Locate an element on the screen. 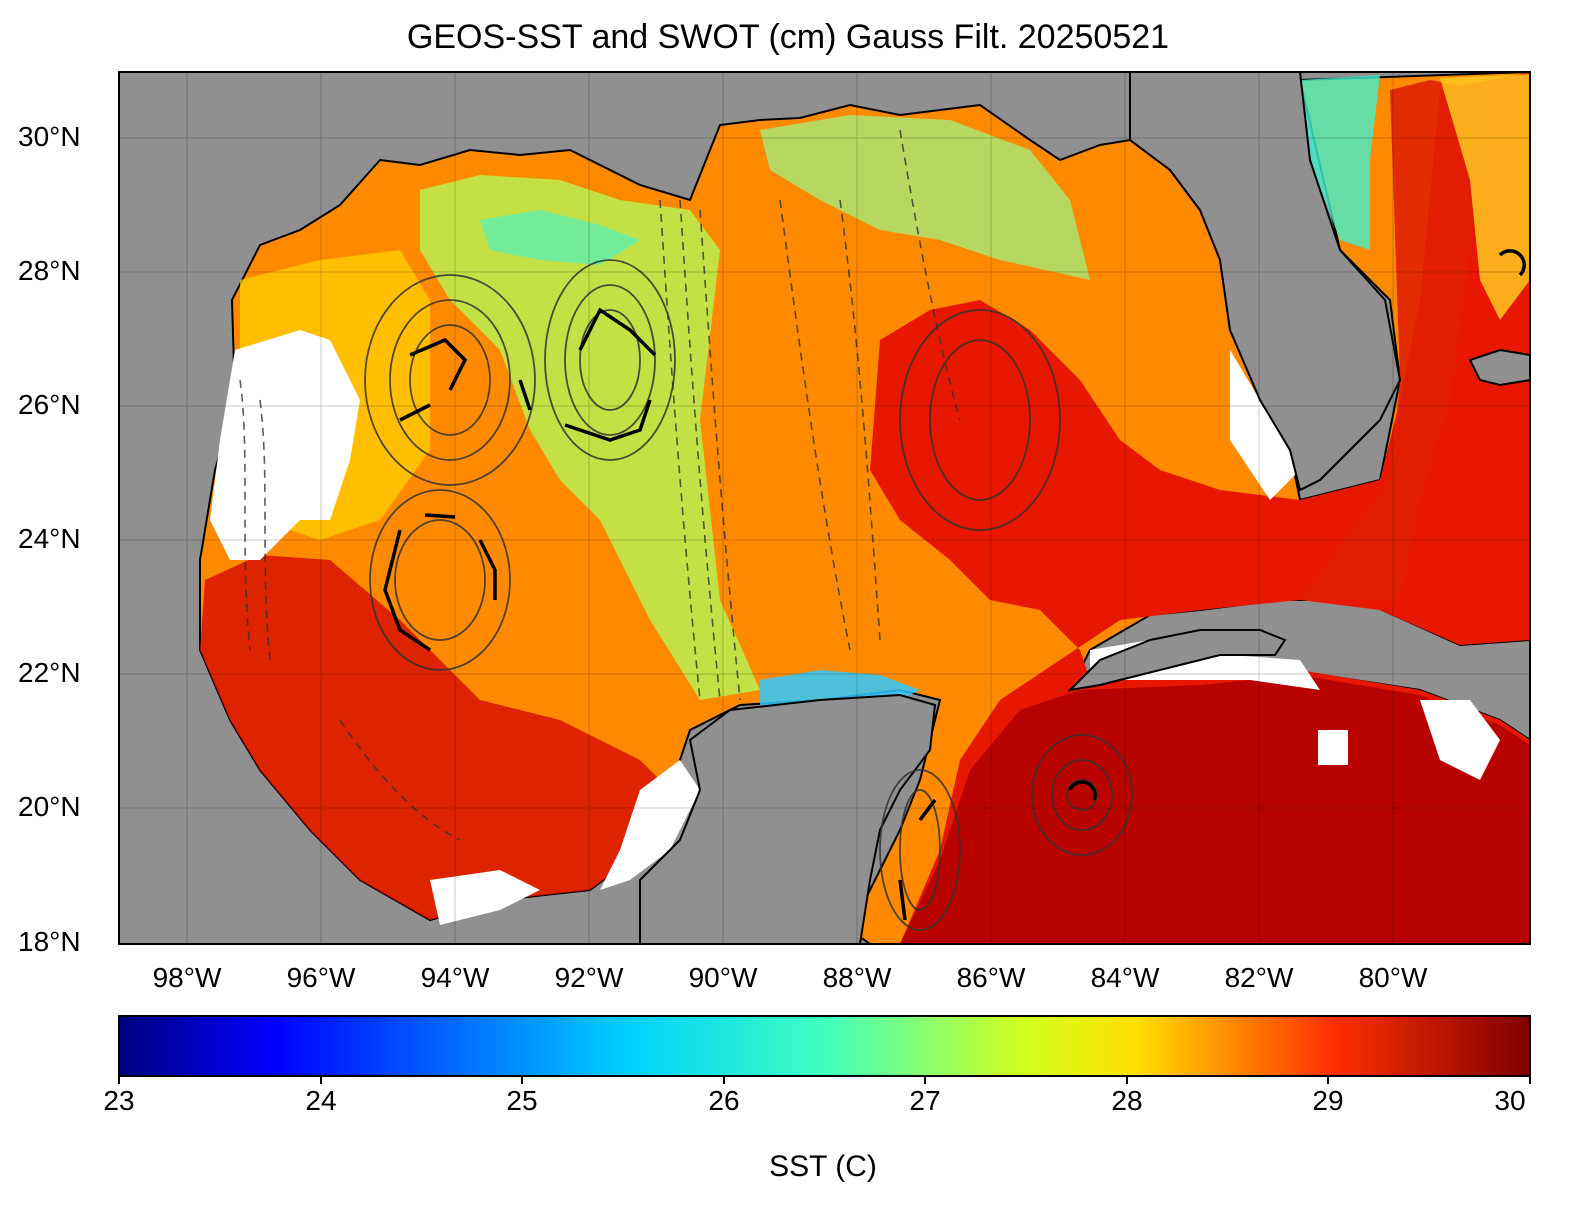 Image resolution: width=1576 pixels, height=1213 pixels. northeast-shelf-green is located at coordinates (925, 197).